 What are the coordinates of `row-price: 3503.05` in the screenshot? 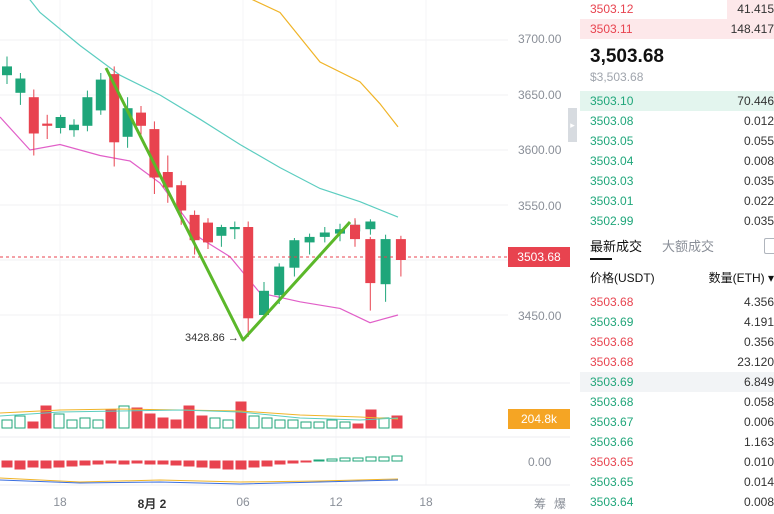 It's located at (612, 141).